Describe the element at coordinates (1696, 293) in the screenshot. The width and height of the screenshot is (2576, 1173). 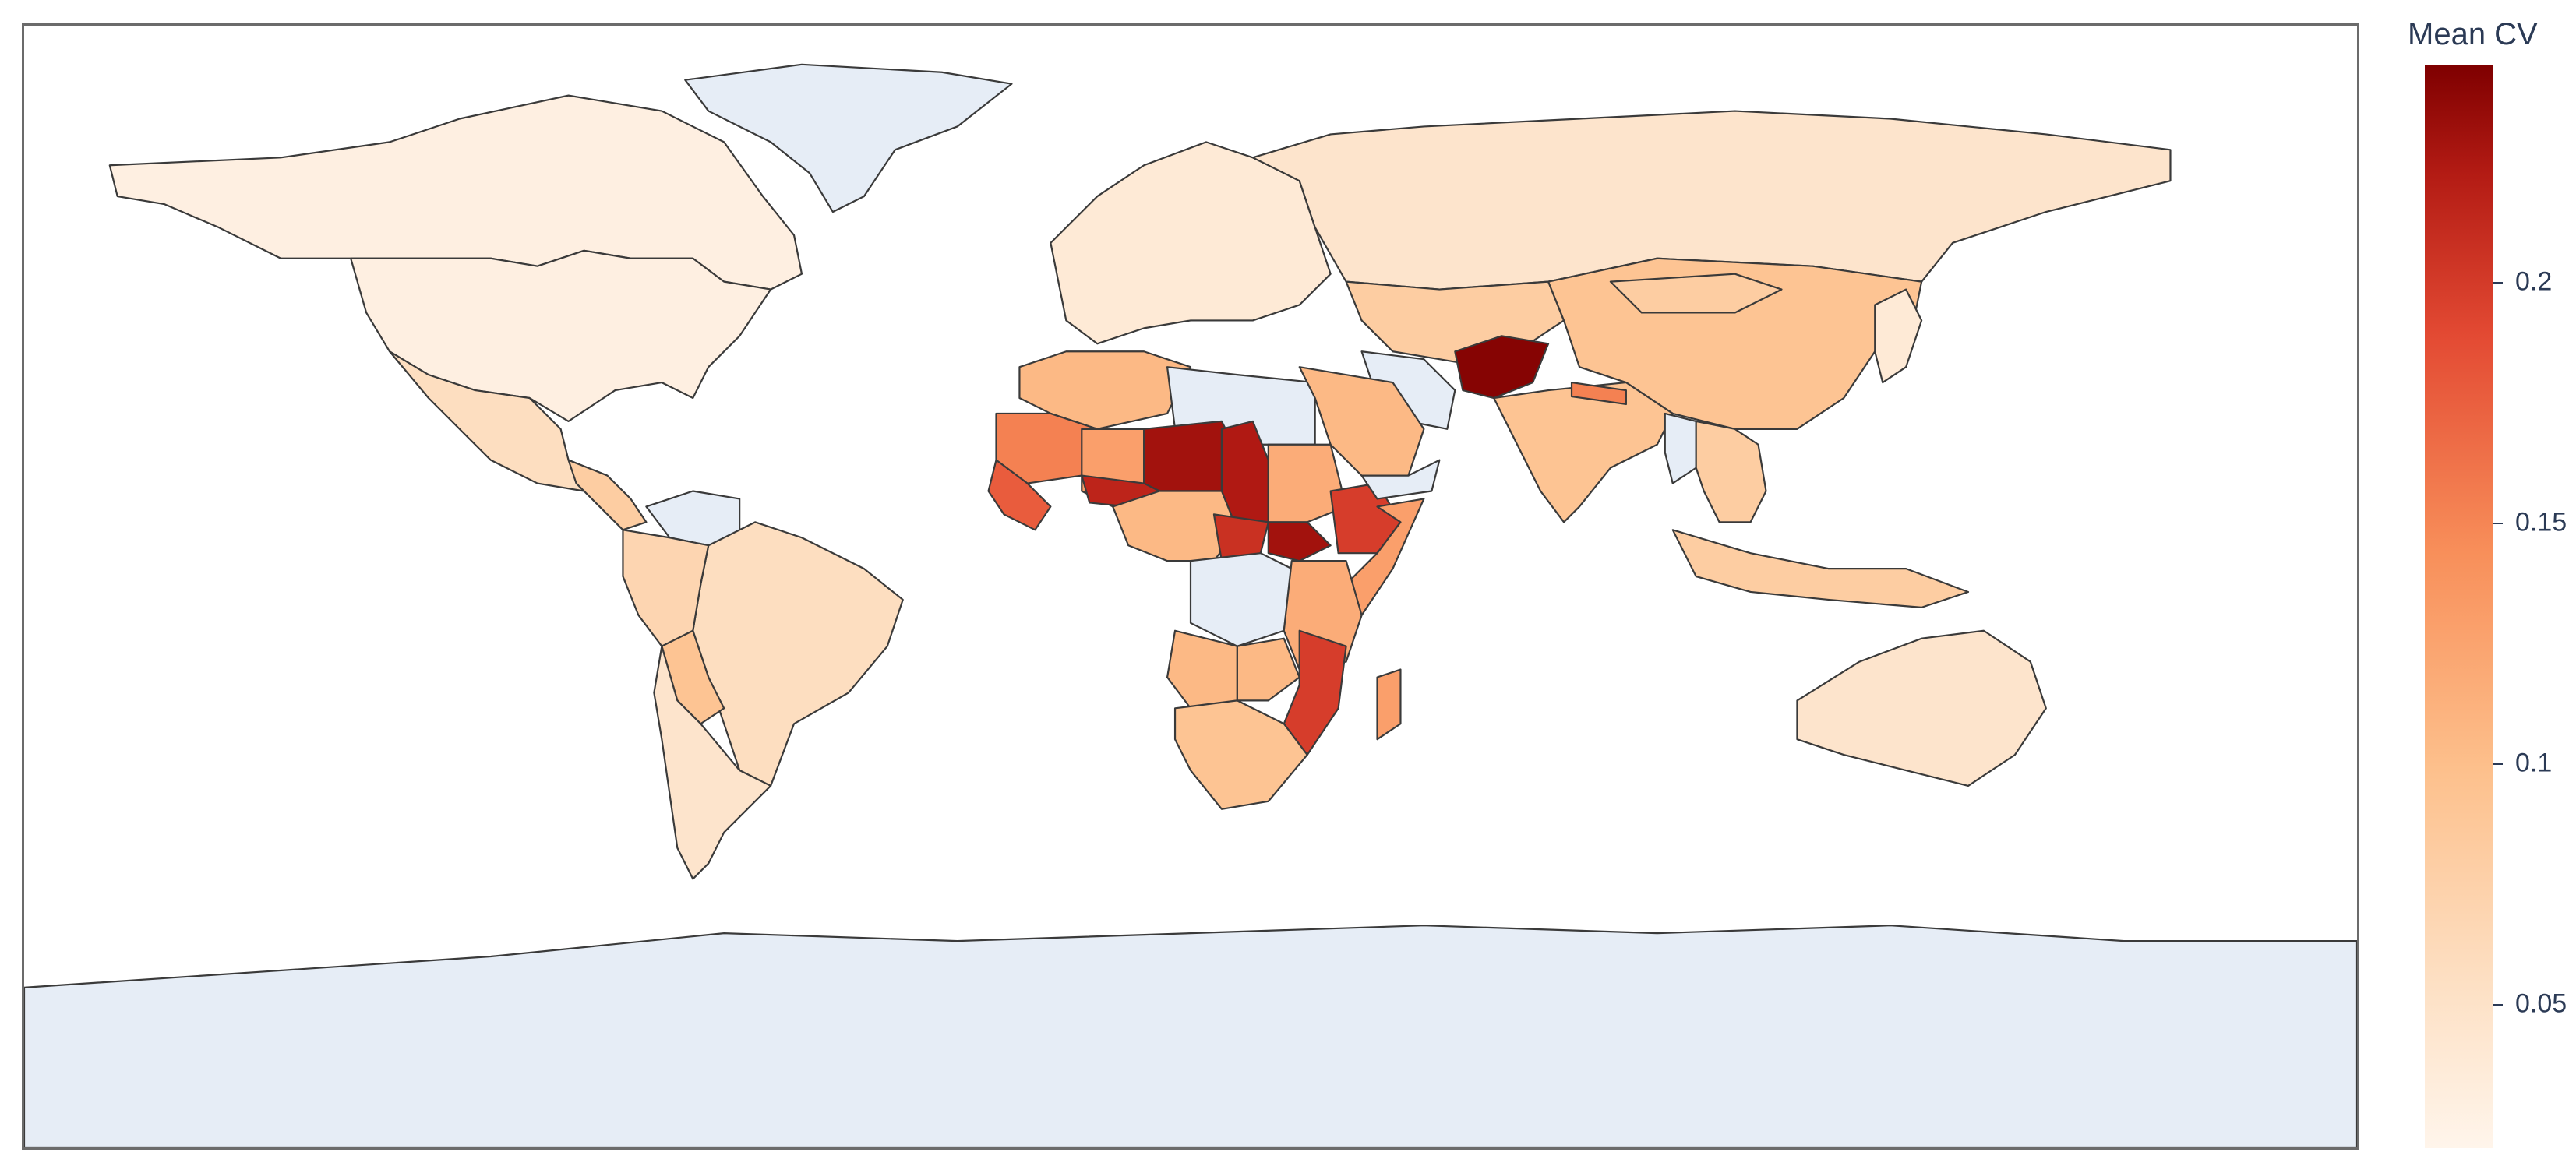
I see `region-mongolia: Mongolia` at that location.